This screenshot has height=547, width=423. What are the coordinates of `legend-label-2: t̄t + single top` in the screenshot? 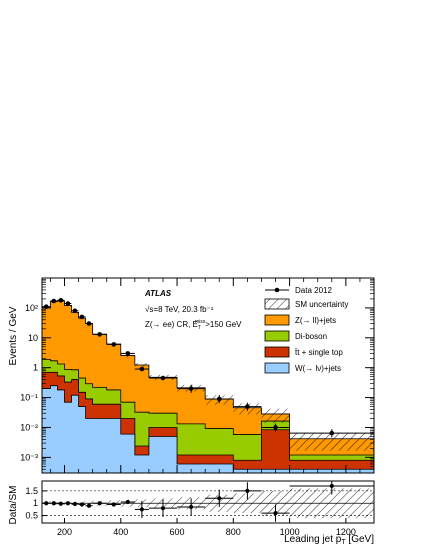 It's located at (318, 352).